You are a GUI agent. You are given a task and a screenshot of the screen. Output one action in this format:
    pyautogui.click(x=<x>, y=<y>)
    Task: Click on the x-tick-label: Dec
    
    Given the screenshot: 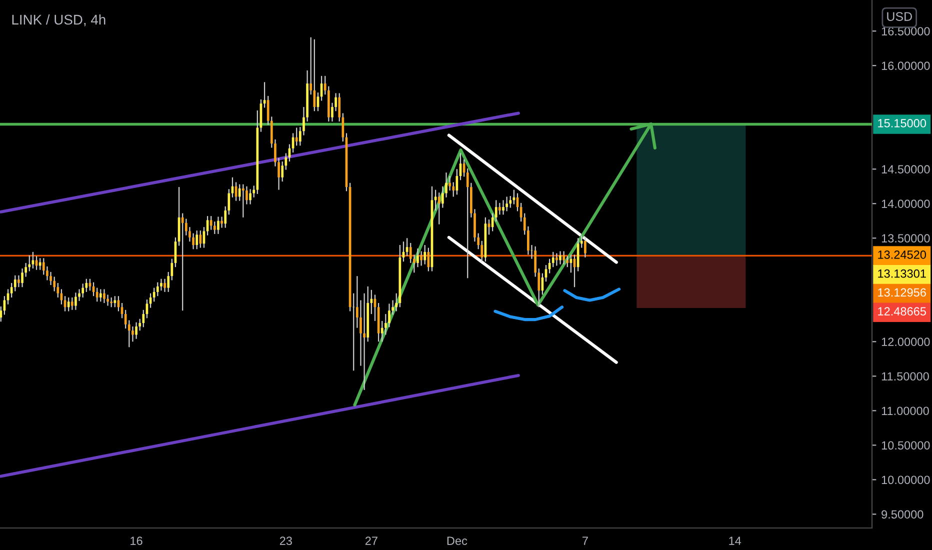 What is the action you would take?
    pyautogui.click(x=457, y=541)
    